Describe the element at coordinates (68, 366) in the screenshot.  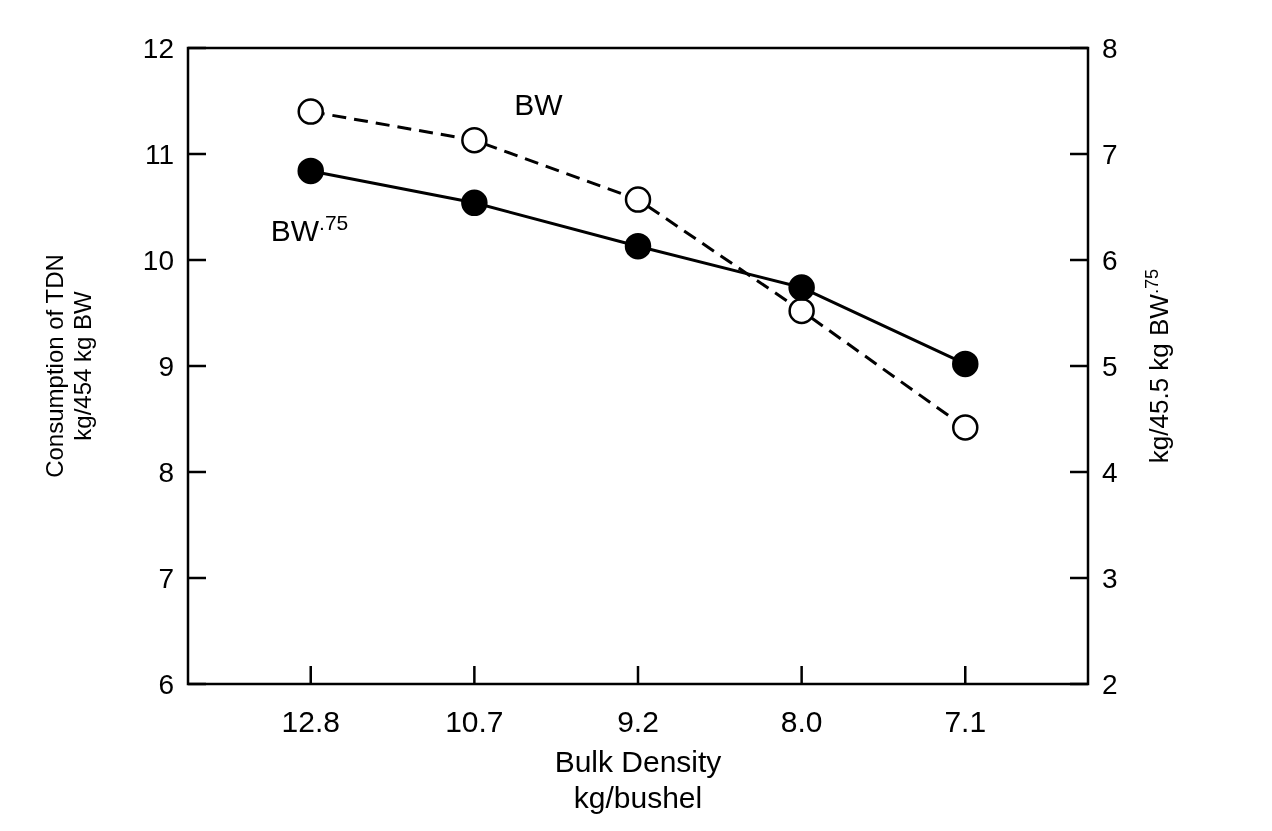
I see `y-axis-title: Consumption of TDN kg/454 kg BW` at that location.